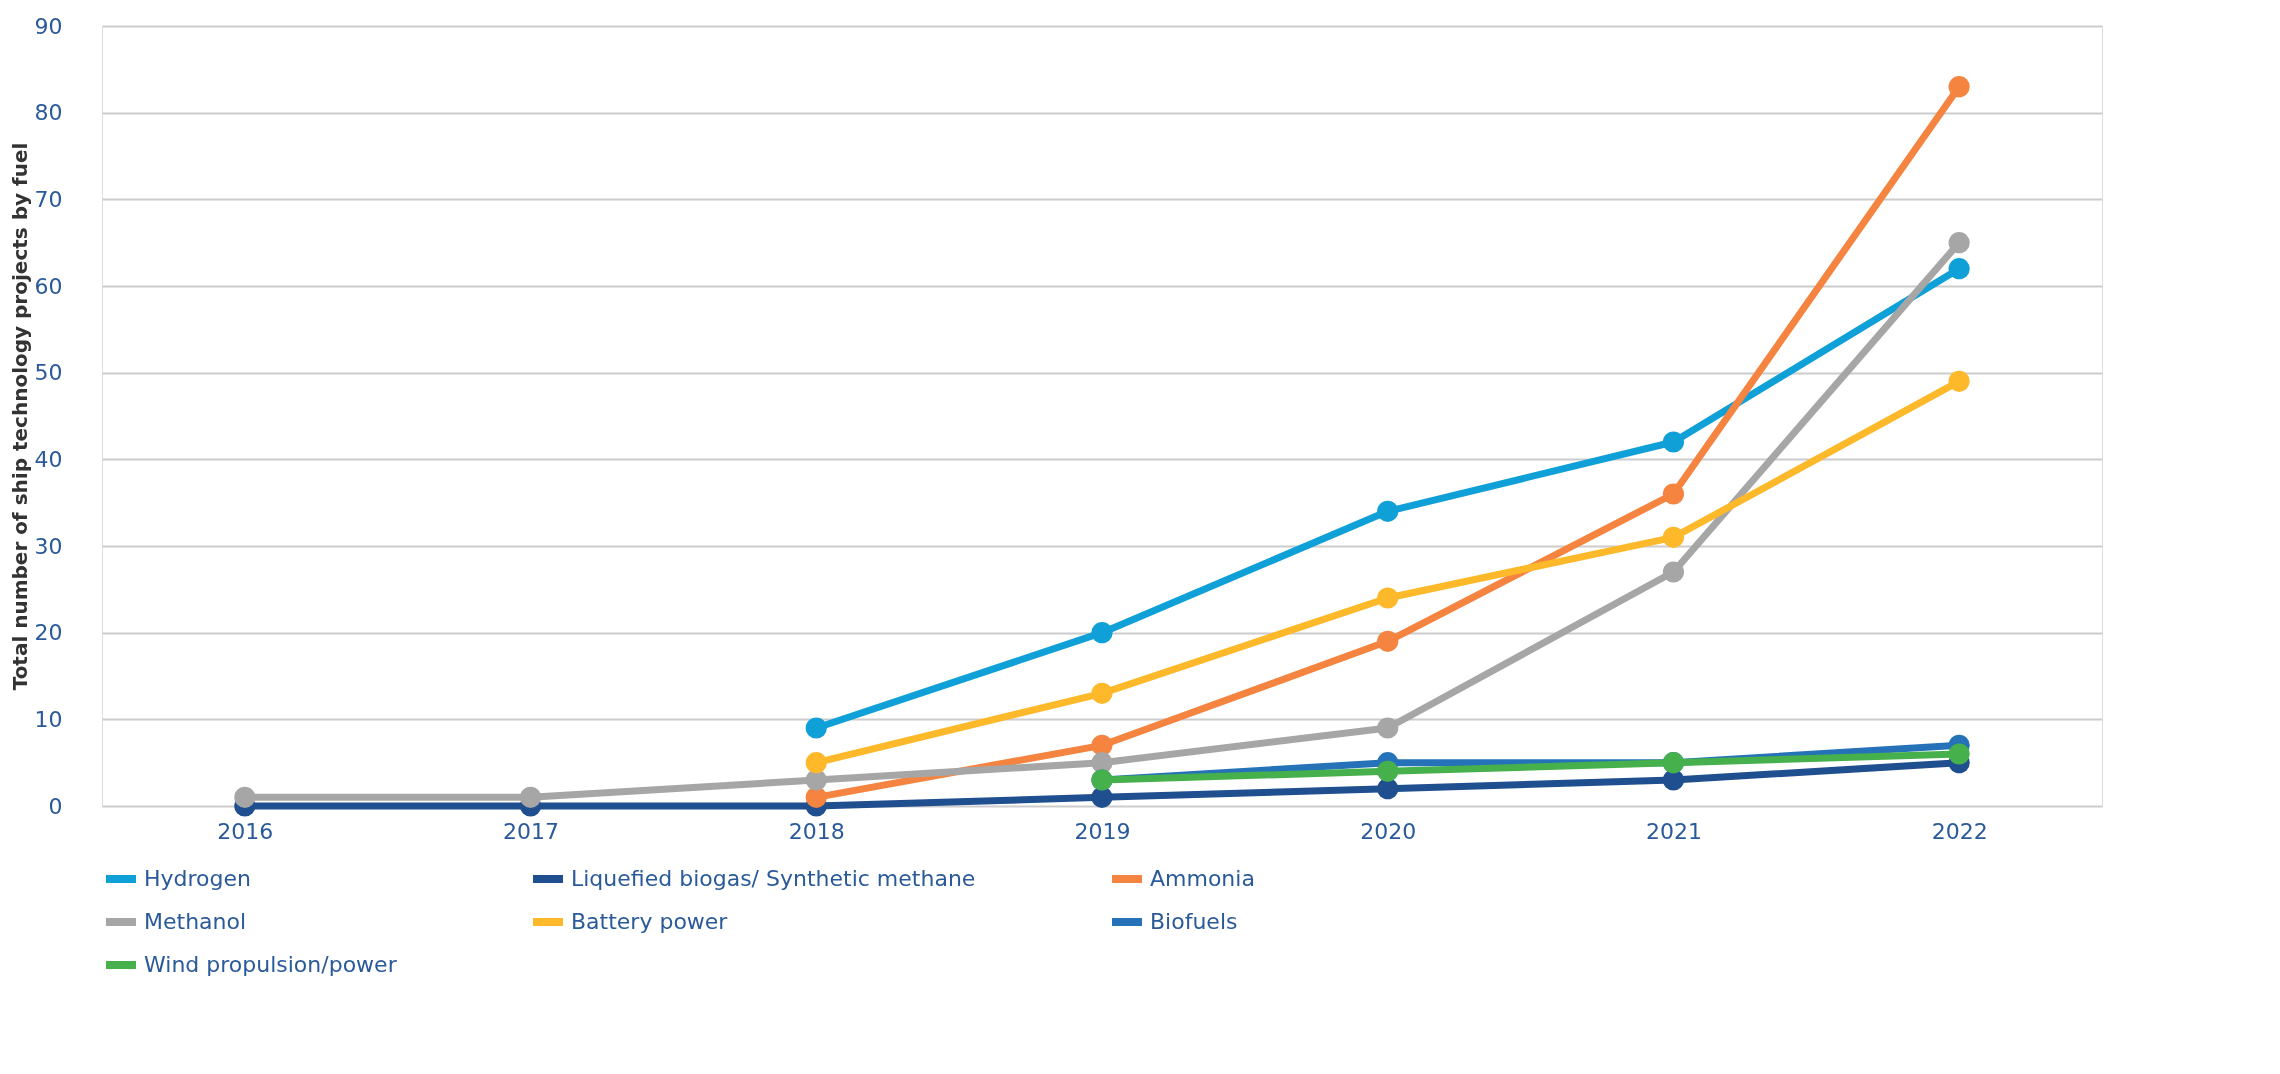 This screenshot has width=2280, height=1074. Describe the element at coordinates (531, 831) in the screenshot. I see `x-tick-label: 2017` at that location.